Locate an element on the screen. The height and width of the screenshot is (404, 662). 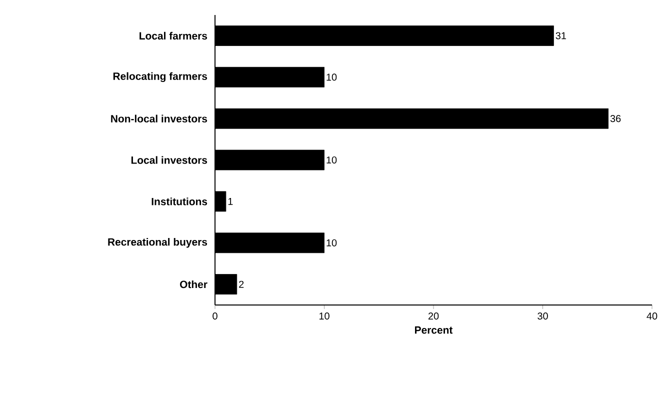
x-tick-label: 20 is located at coordinates (433, 316).